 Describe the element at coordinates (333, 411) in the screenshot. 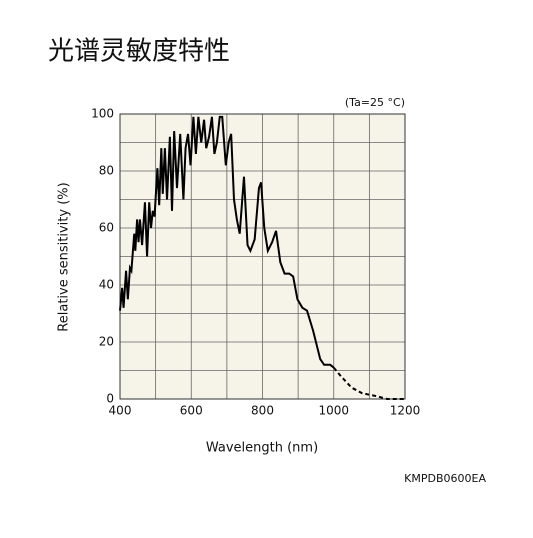

I see `x-tick-label: 1000` at that location.